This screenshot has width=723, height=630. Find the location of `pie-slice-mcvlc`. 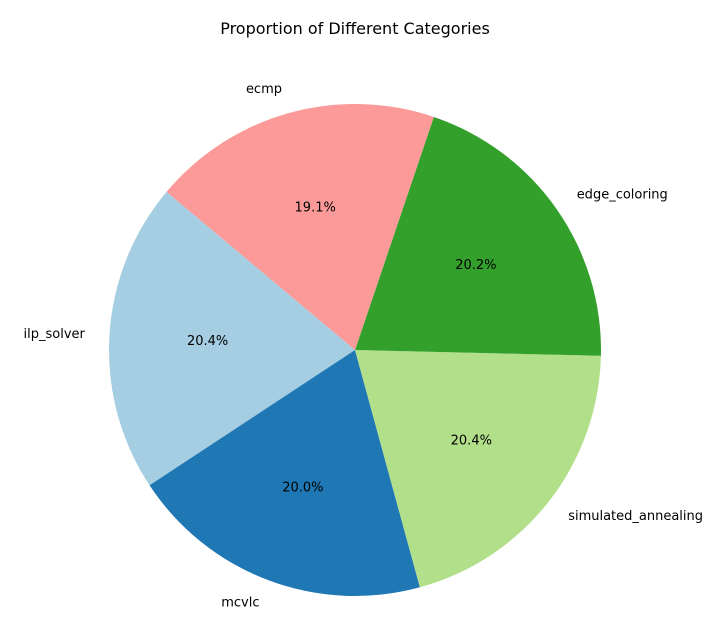

pie-slice-mcvlc is located at coordinates (284, 473).